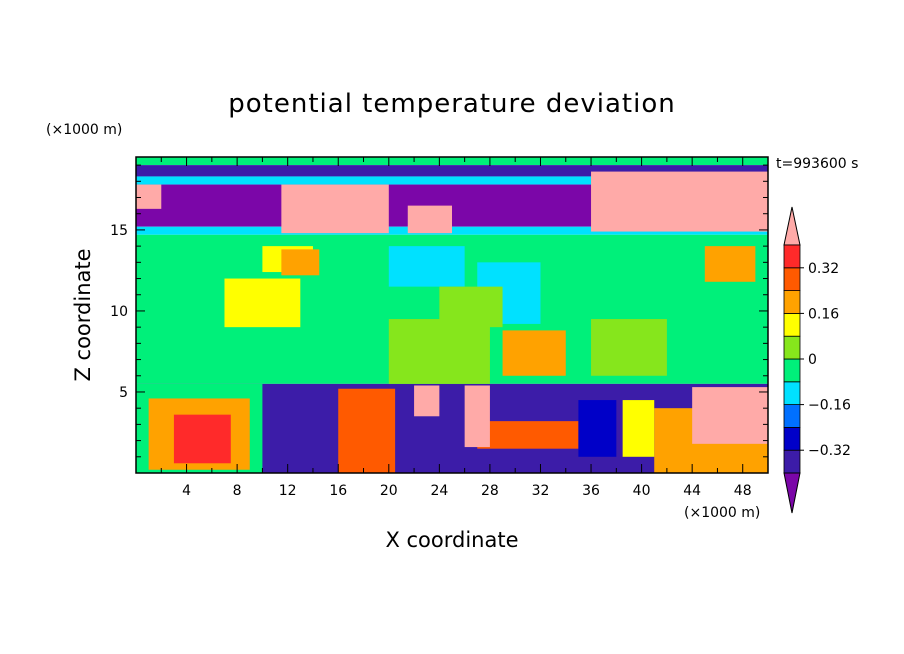 This screenshot has width=904, height=654. Describe the element at coordinates (792, 226) in the screenshot. I see `colorbar-top-arrow` at that location.